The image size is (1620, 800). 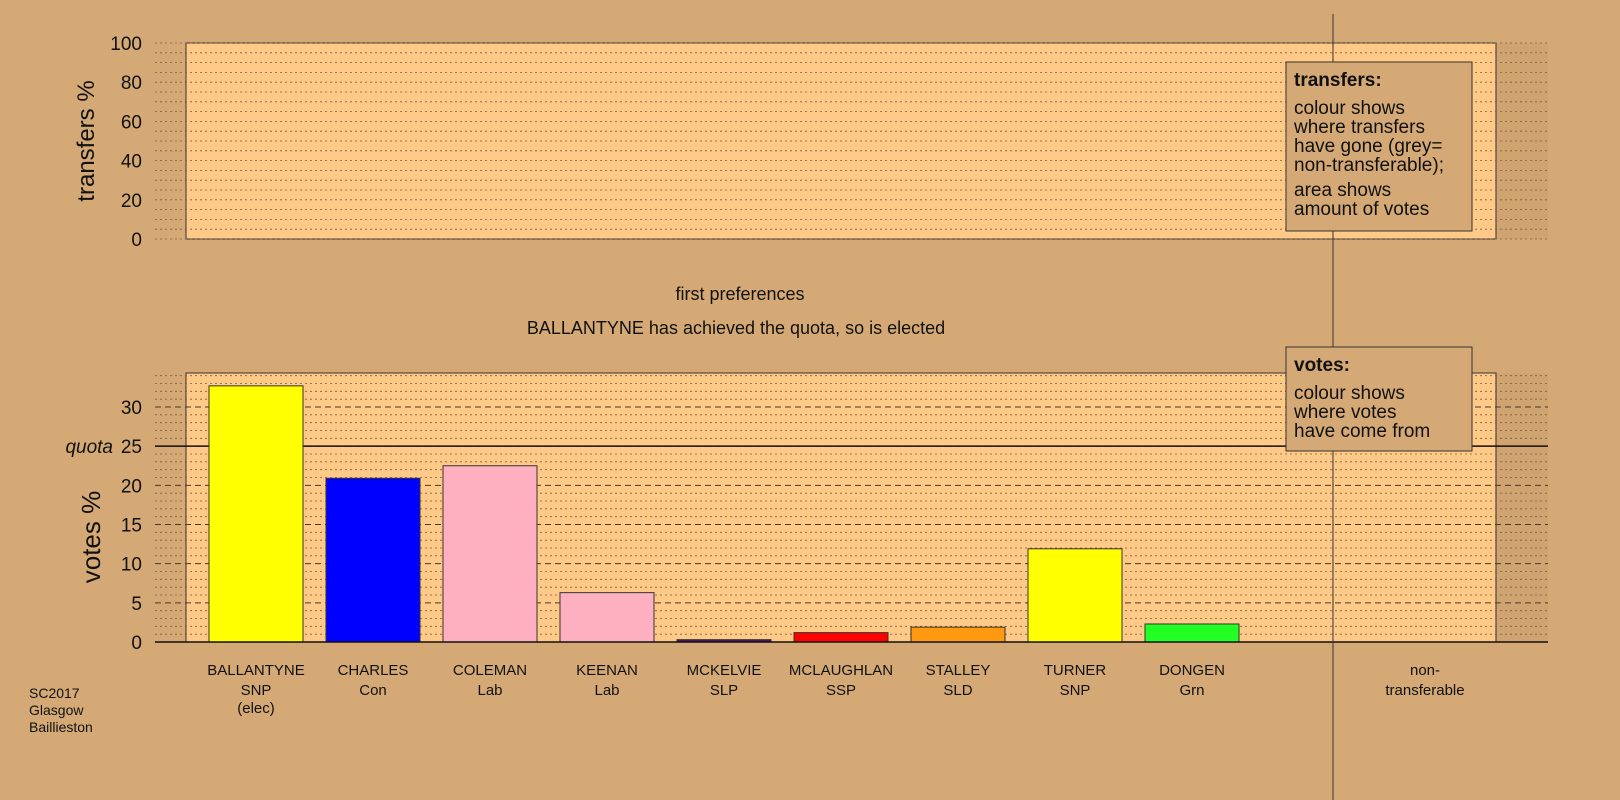 I want to click on y-tick-label: 25, so click(x=131, y=447).